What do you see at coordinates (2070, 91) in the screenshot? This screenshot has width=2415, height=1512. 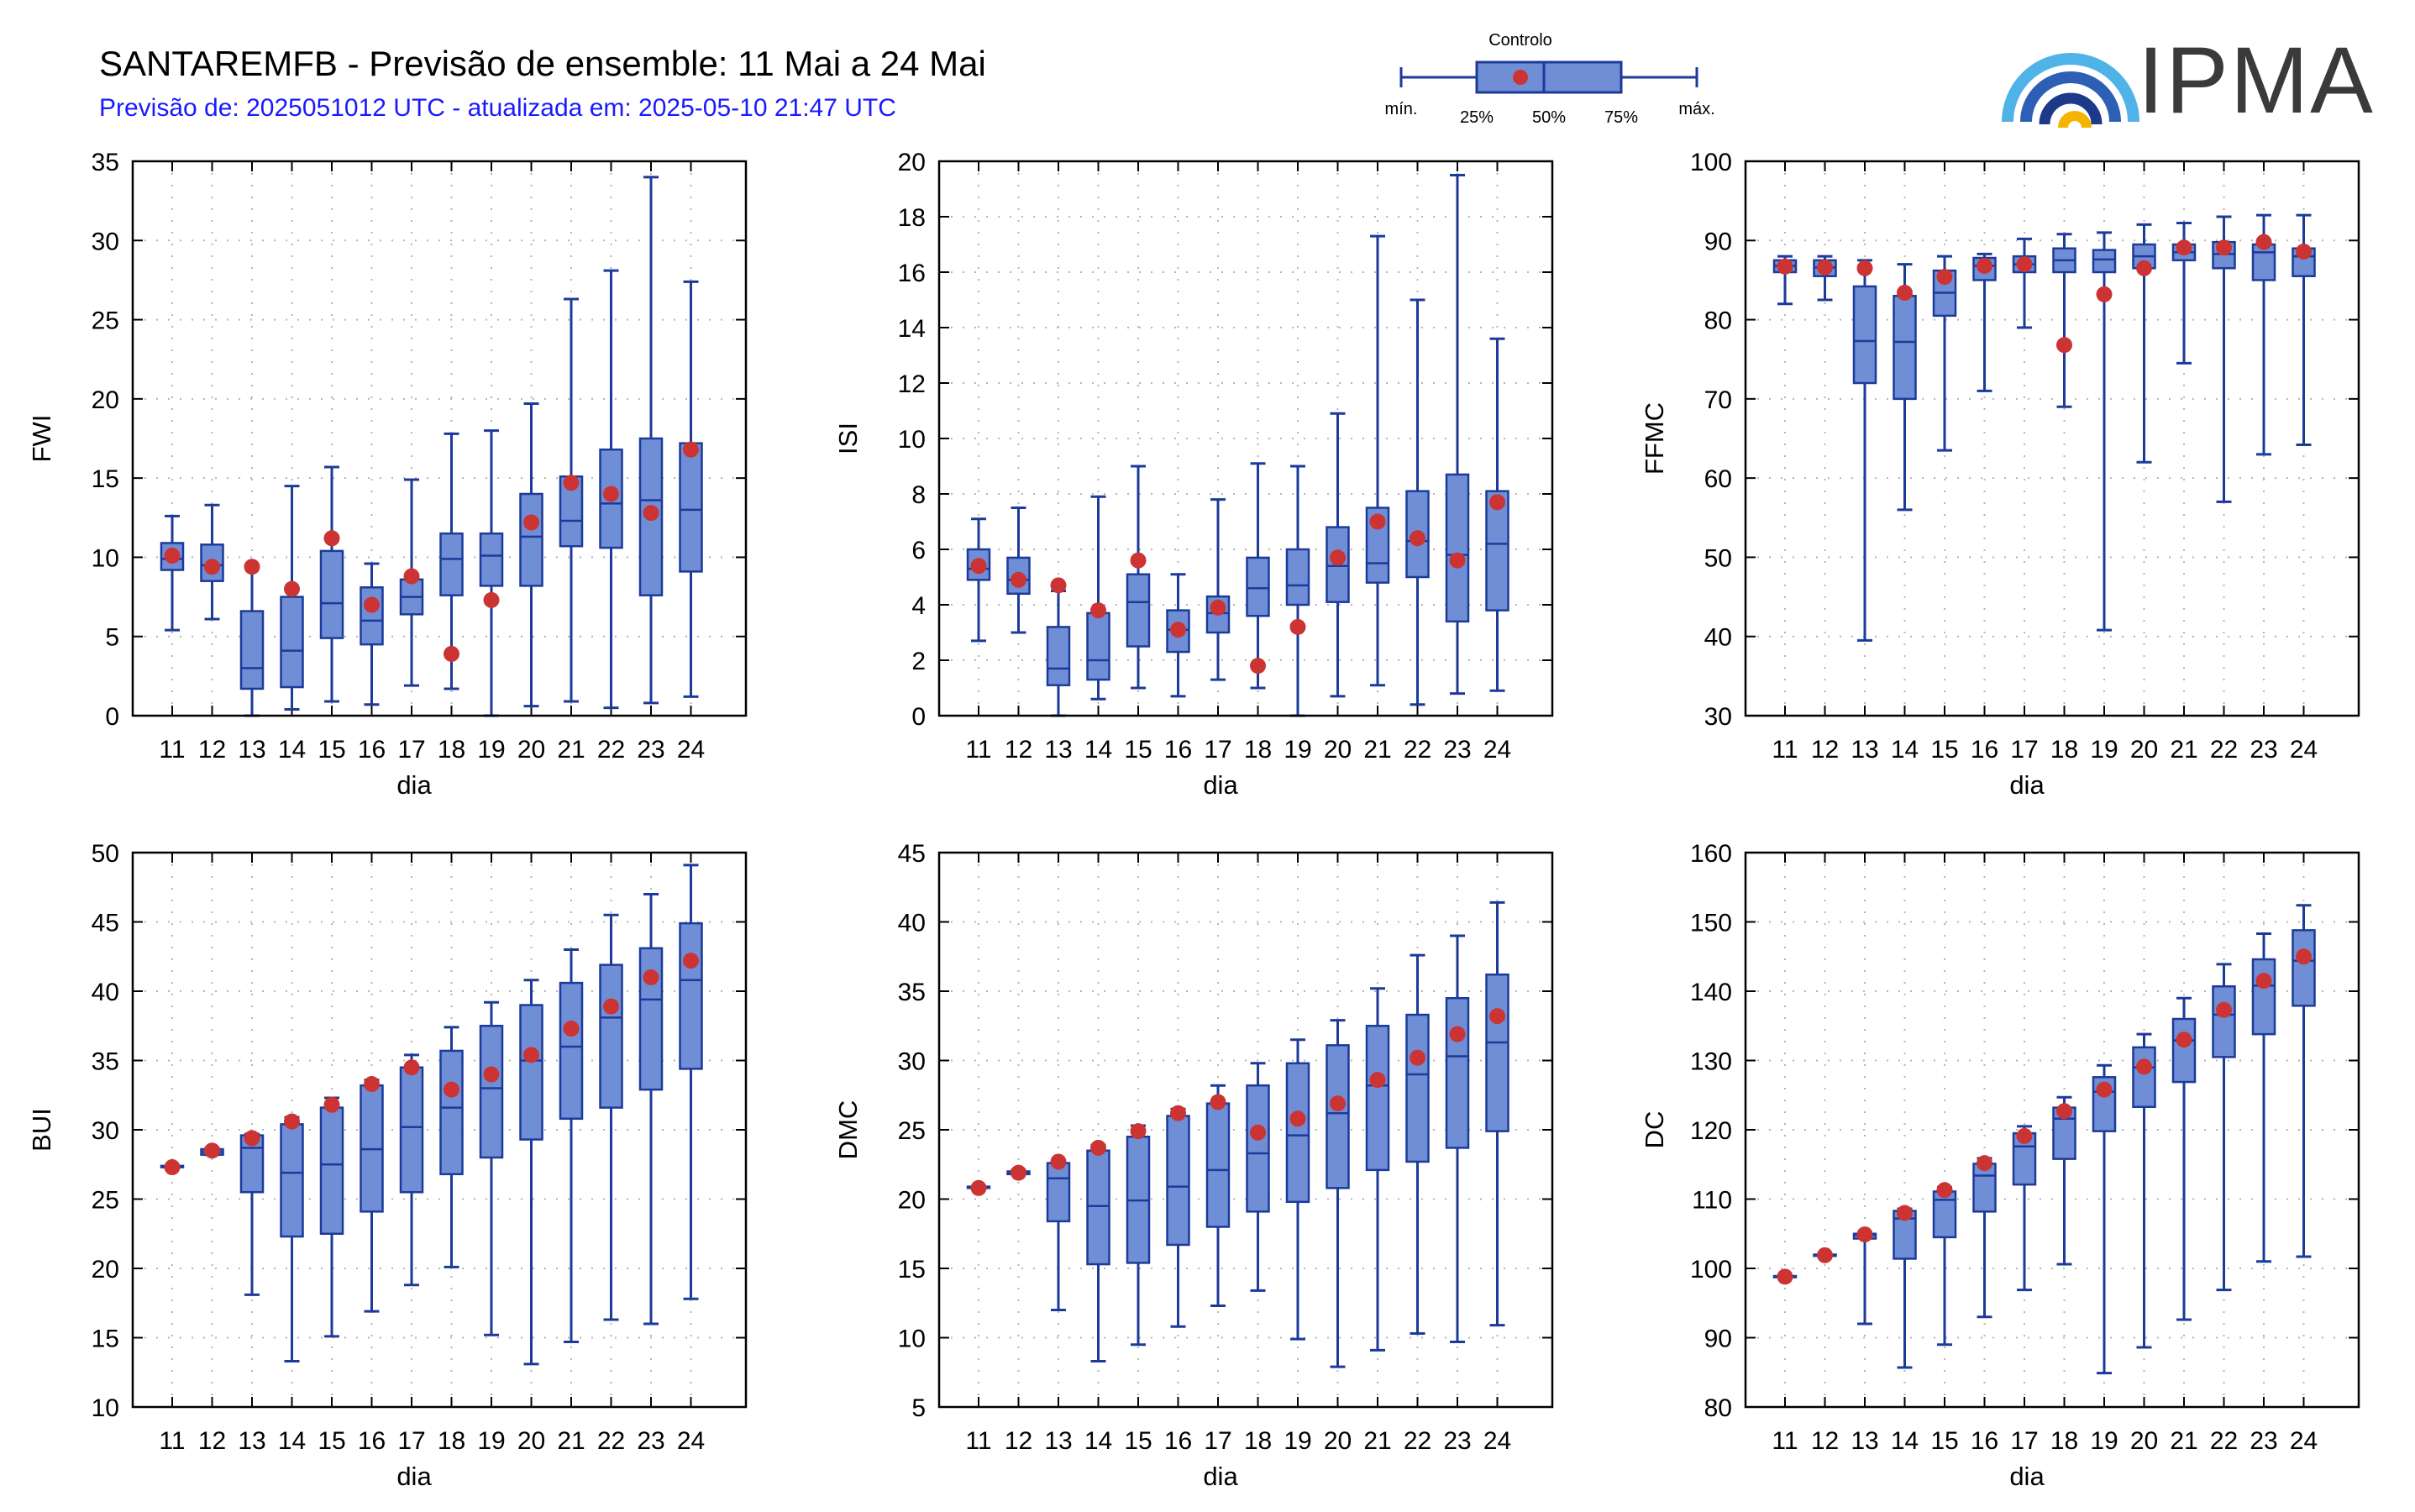 I see `ipma-logo-icon` at bounding box center [2070, 91].